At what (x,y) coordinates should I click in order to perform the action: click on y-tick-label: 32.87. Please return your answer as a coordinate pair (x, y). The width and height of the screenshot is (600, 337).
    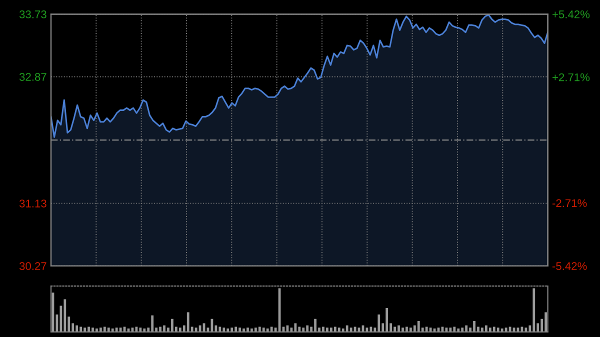
    Looking at the image, I should click on (32, 76).